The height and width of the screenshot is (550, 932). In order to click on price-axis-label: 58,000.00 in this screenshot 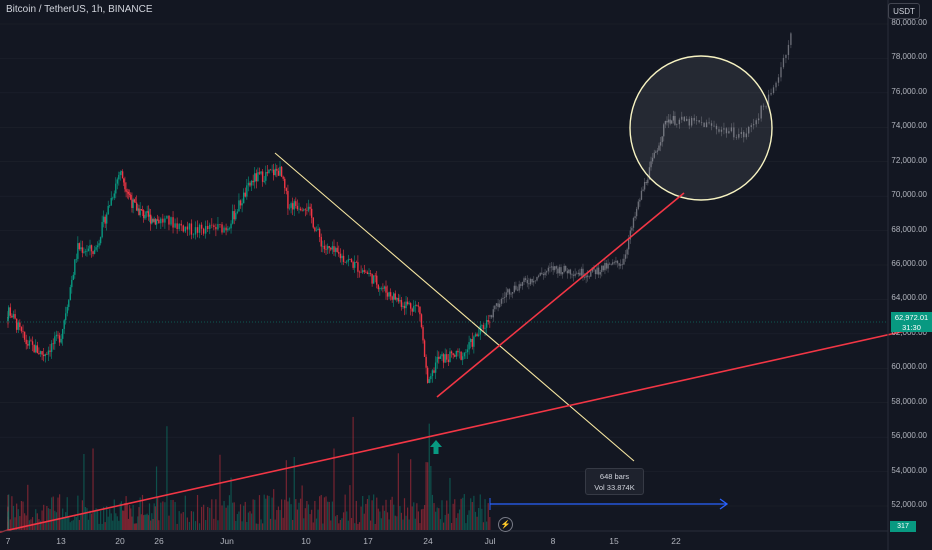, I will do `click(909, 401)`.